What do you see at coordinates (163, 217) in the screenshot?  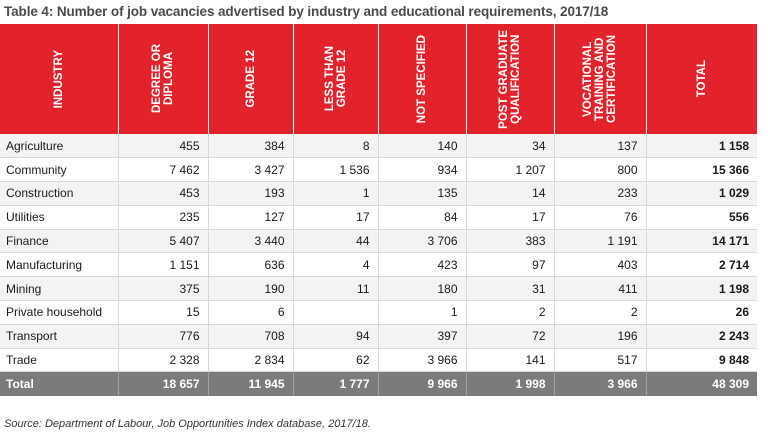 I see `value-cell: 235` at bounding box center [163, 217].